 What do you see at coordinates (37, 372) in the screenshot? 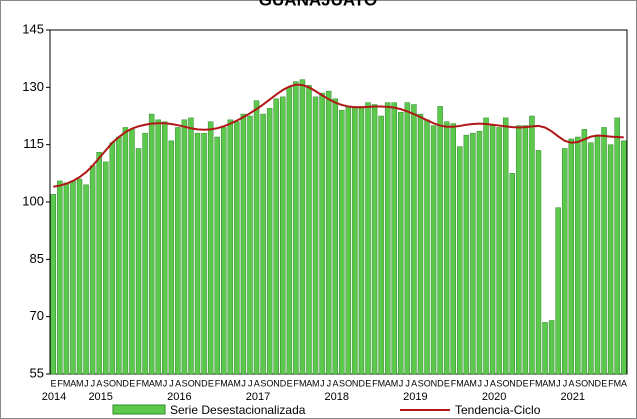
I see `y-tick-label: 55` at bounding box center [37, 372].